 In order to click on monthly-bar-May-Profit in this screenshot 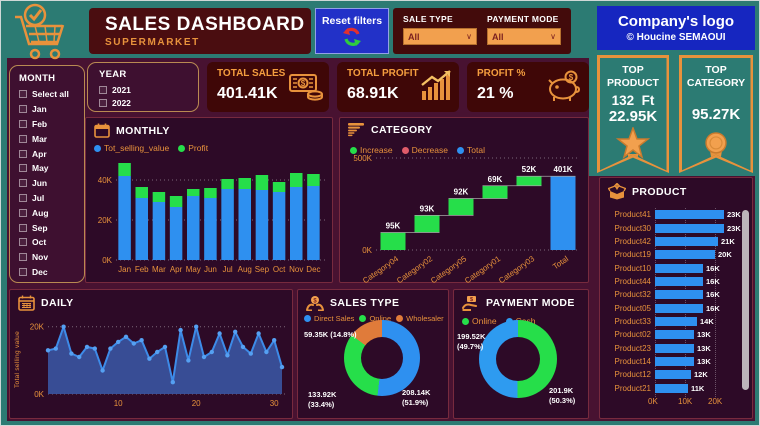, I will do `click(193, 192)`.